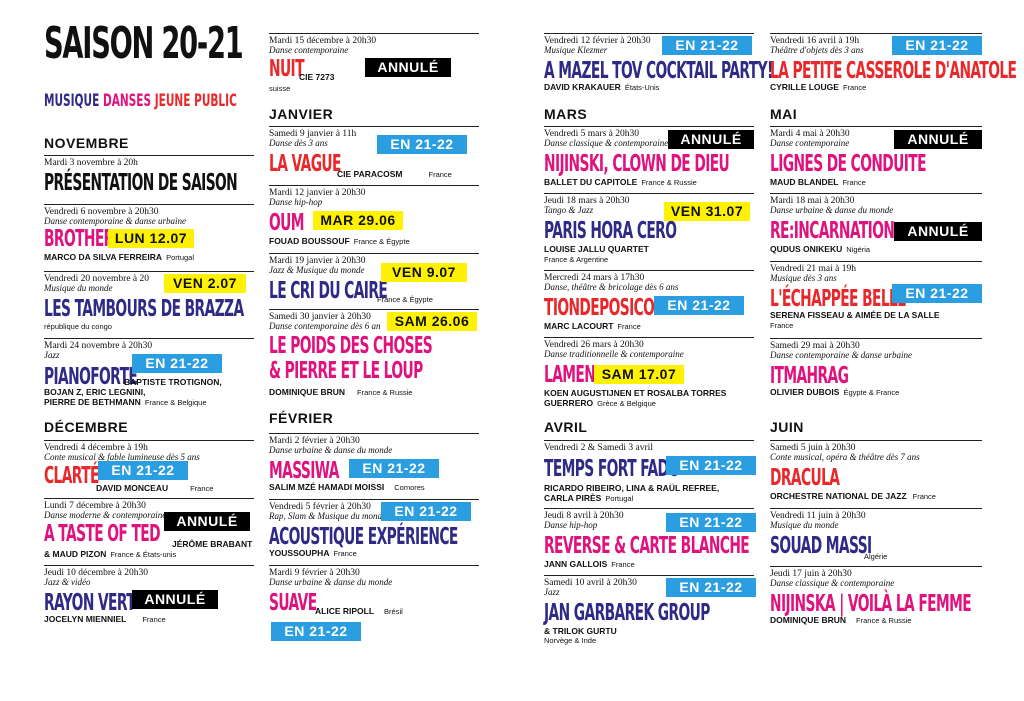  I want to click on event-title: TEMPS FORT FADO, so click(612, 469).